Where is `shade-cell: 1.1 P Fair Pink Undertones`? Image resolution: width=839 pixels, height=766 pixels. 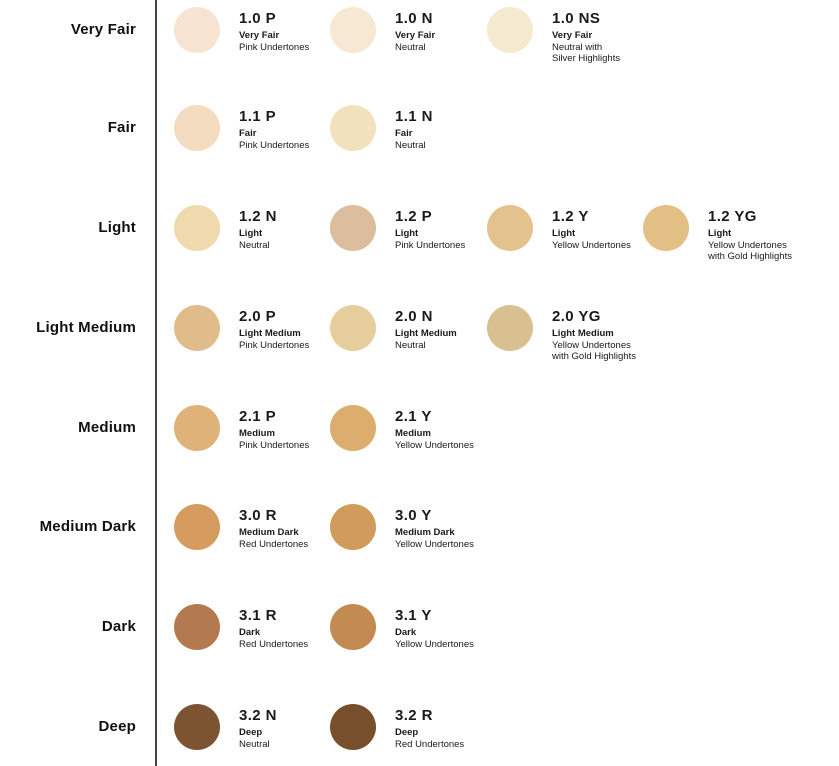 shade-cell: 1.1 P Fair Pink Undertones is located at coordinates (265, 128).